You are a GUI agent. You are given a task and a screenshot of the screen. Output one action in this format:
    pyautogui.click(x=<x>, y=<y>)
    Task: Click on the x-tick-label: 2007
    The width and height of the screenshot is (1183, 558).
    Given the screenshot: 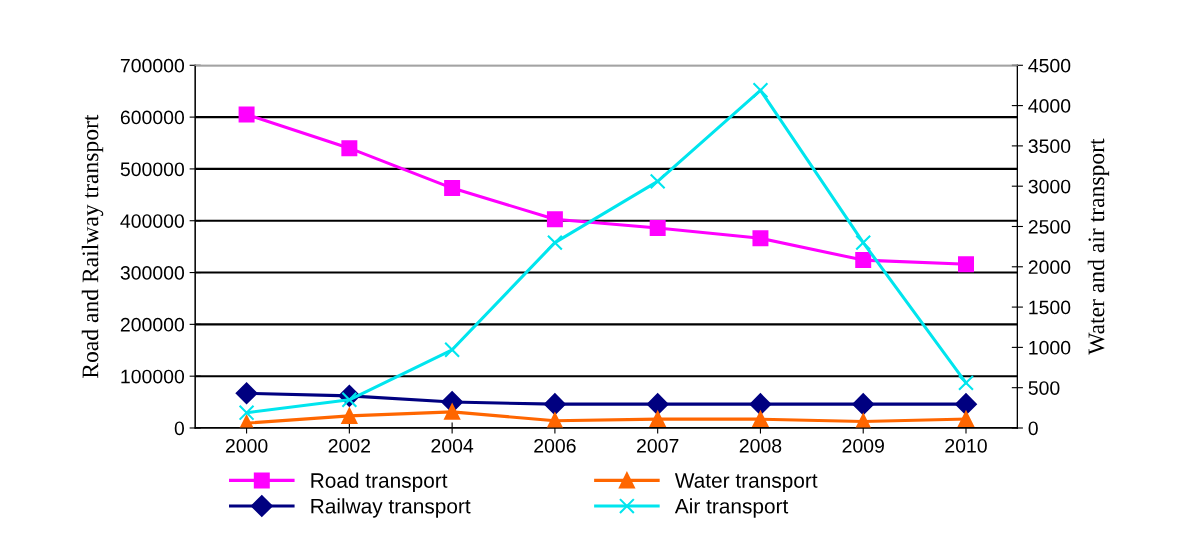 What is the action you would take?
    pyautogui.click(x=658, y=445)
    